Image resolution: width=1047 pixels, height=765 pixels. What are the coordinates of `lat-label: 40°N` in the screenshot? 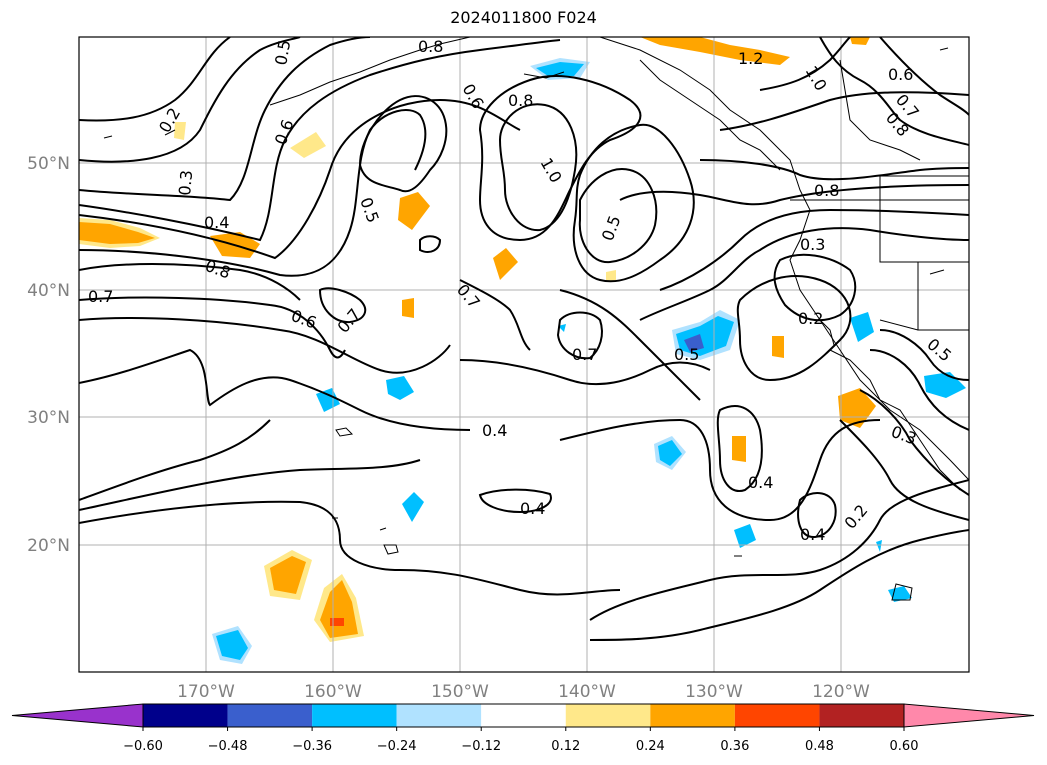 It's located at (48, 291).